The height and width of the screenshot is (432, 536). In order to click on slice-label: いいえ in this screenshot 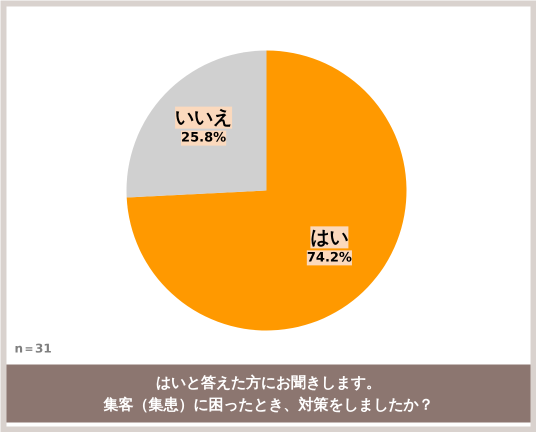, I will do `click(203, 117)`.